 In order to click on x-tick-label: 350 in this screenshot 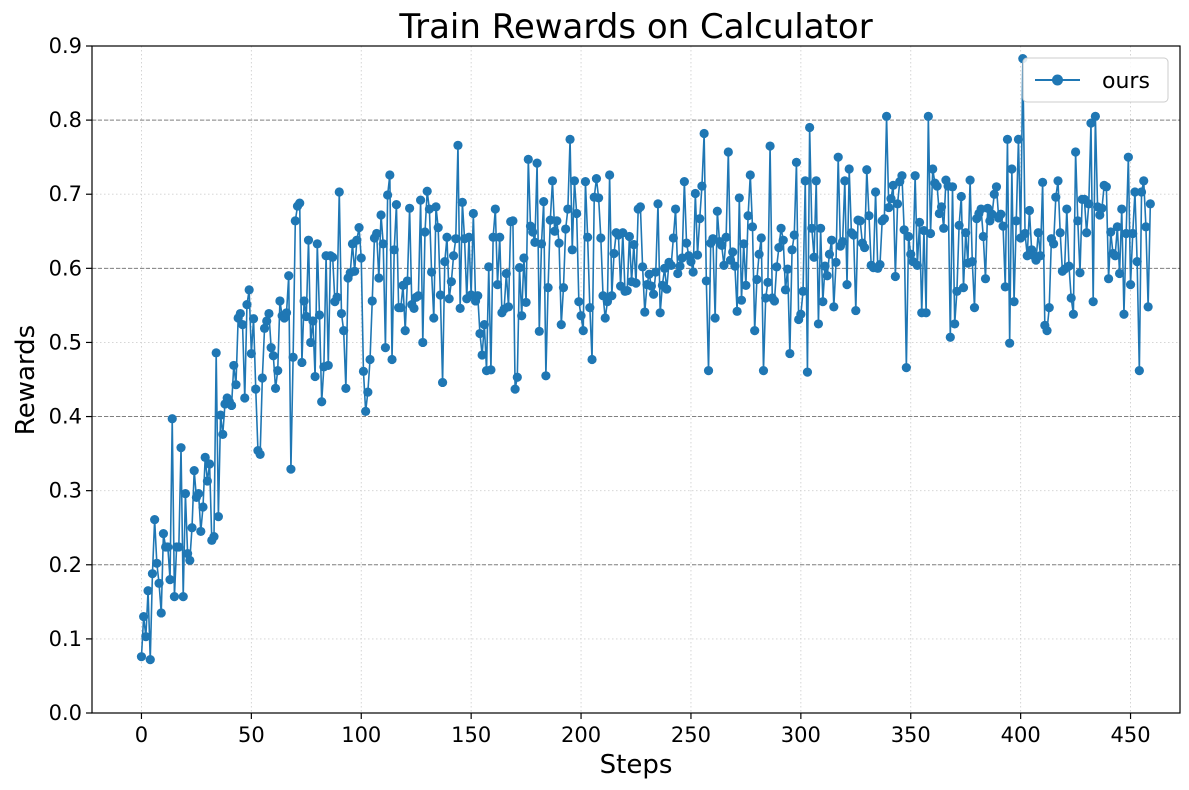, I will do `click(911, 735)`.